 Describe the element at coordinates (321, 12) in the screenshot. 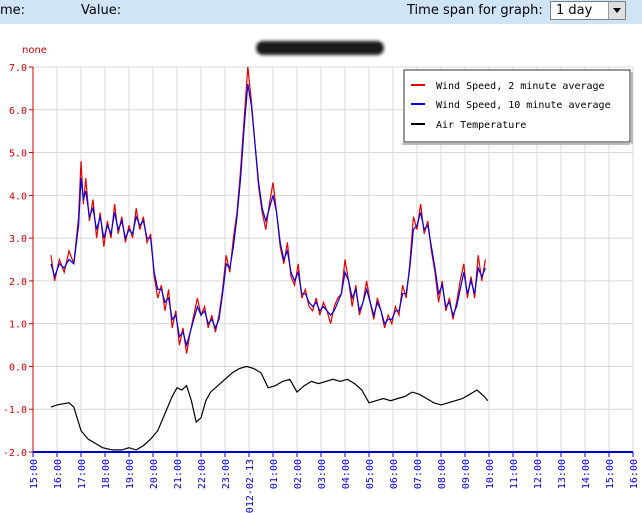

I see `top-bar: me: Value: Time span for graph: 1 day` at that location.